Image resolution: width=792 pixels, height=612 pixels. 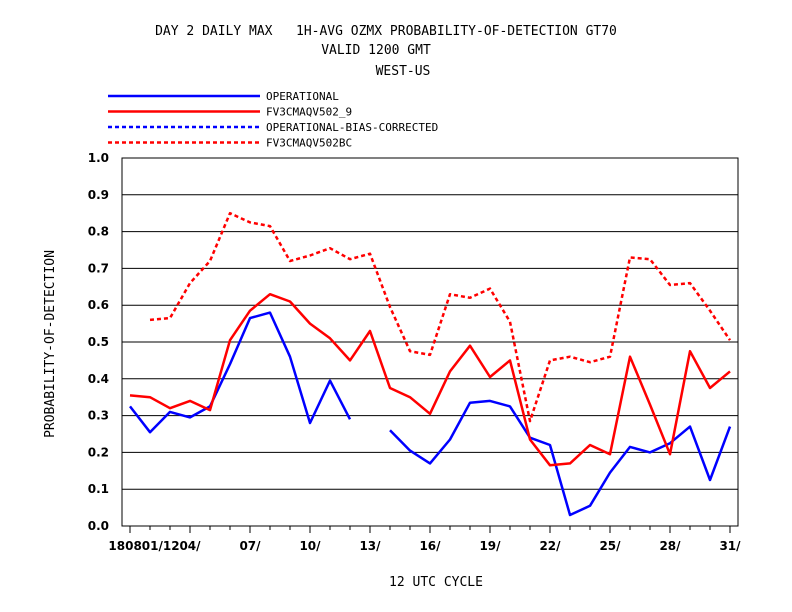 I want to click on x-tick-label: 16/, so click(x=430, y=546).